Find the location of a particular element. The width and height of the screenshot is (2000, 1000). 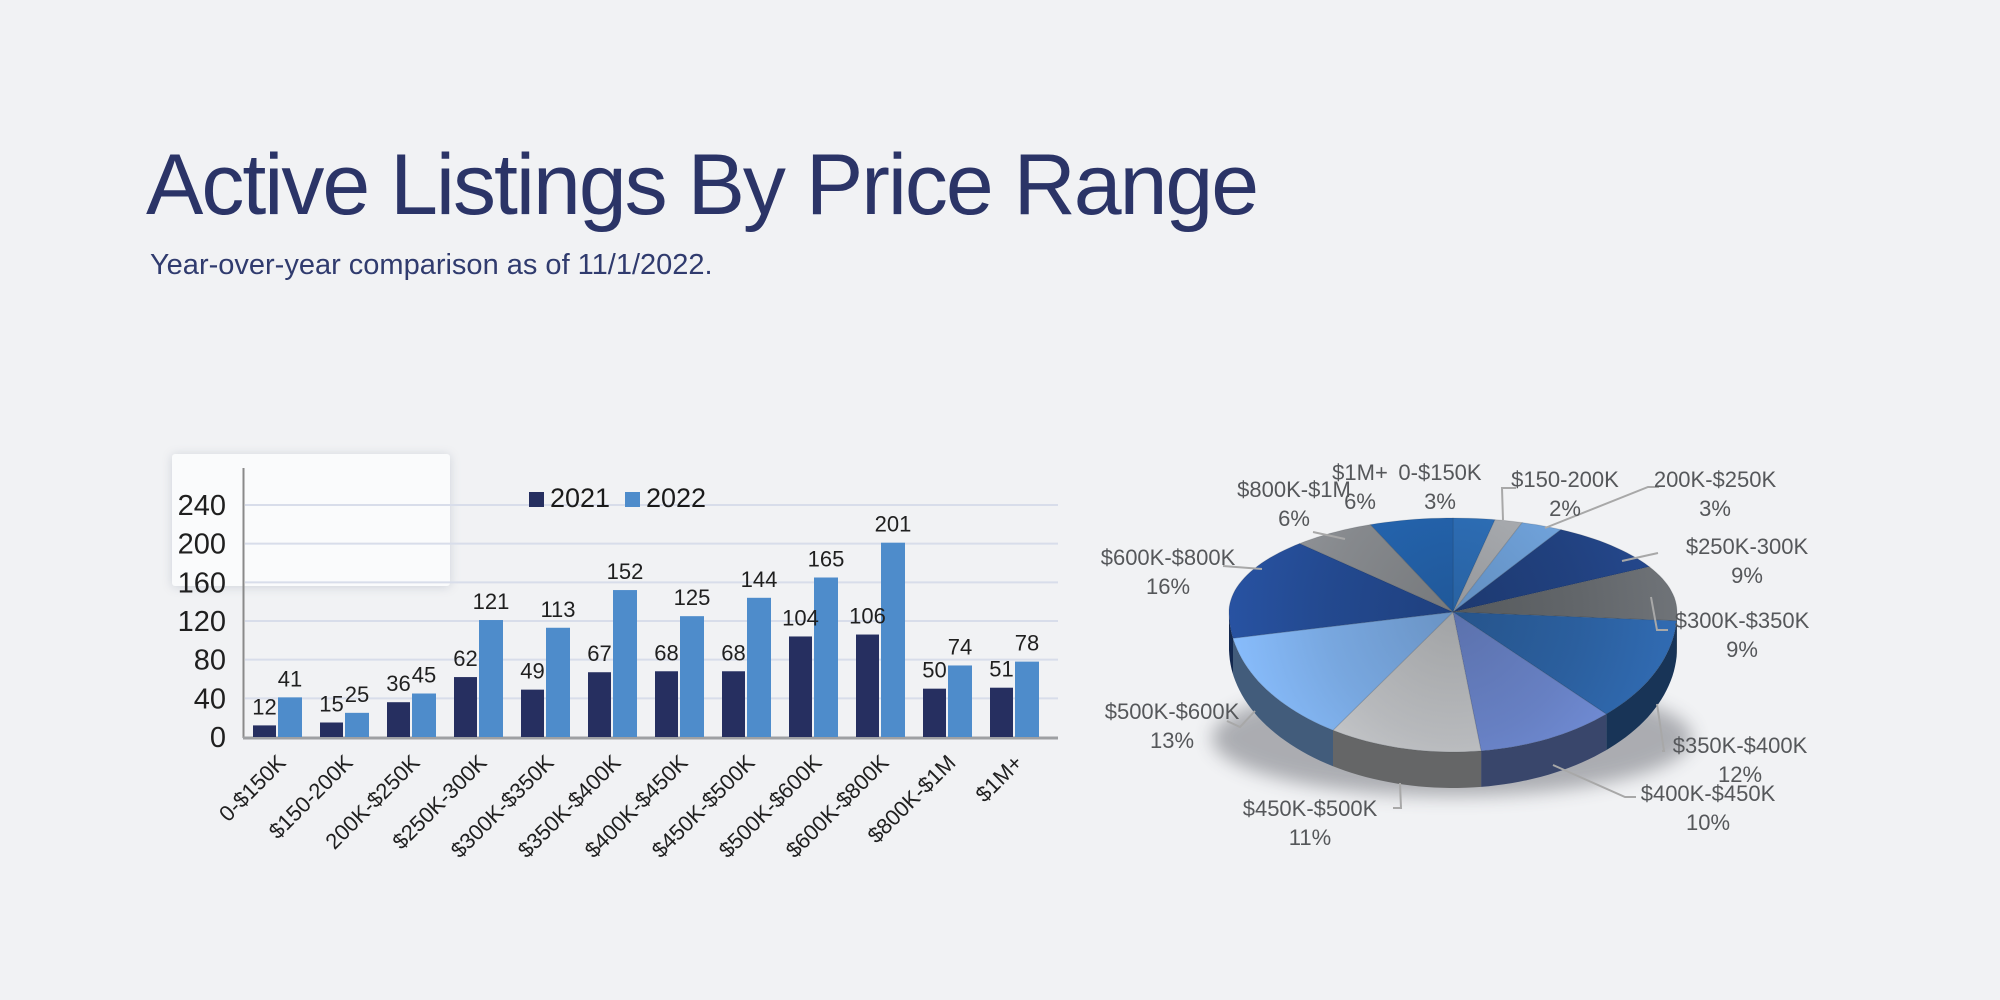

pie-label-percent: 16% is located at coordinates (1168, 586).